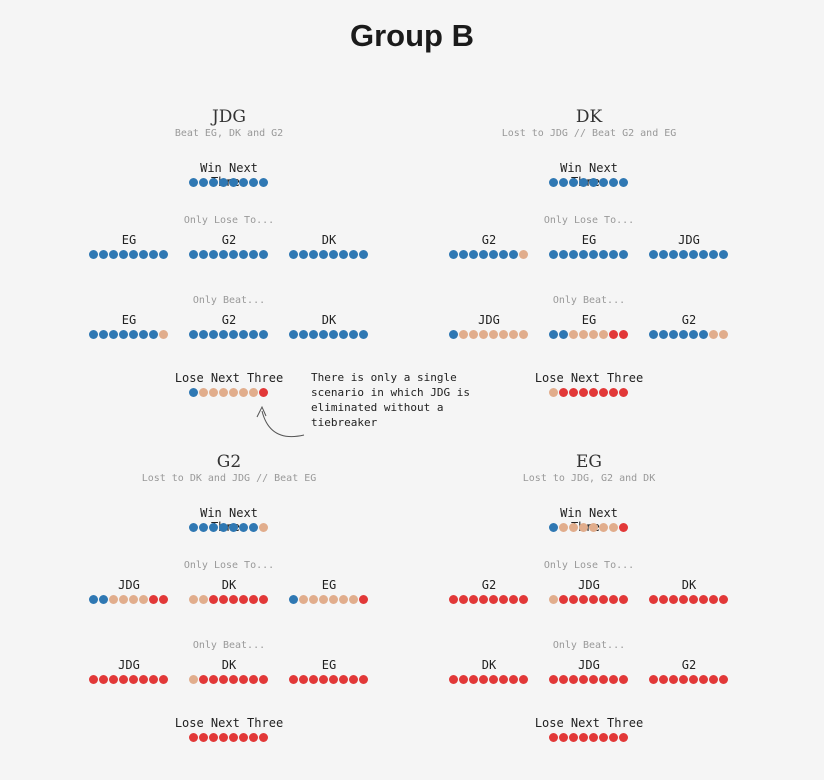  Describe the element at coordinates (229, 117) in the screenshot. I see `team-name: JDG` at that location.